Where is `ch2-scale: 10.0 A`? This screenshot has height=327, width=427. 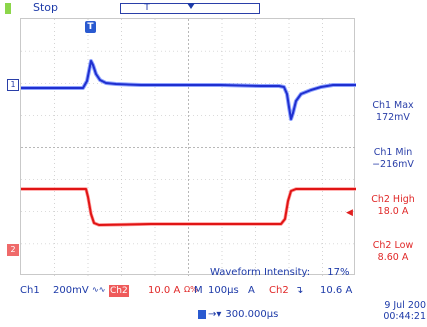 ch2-scale: 10.0 A is located at coordinates (164, 290).